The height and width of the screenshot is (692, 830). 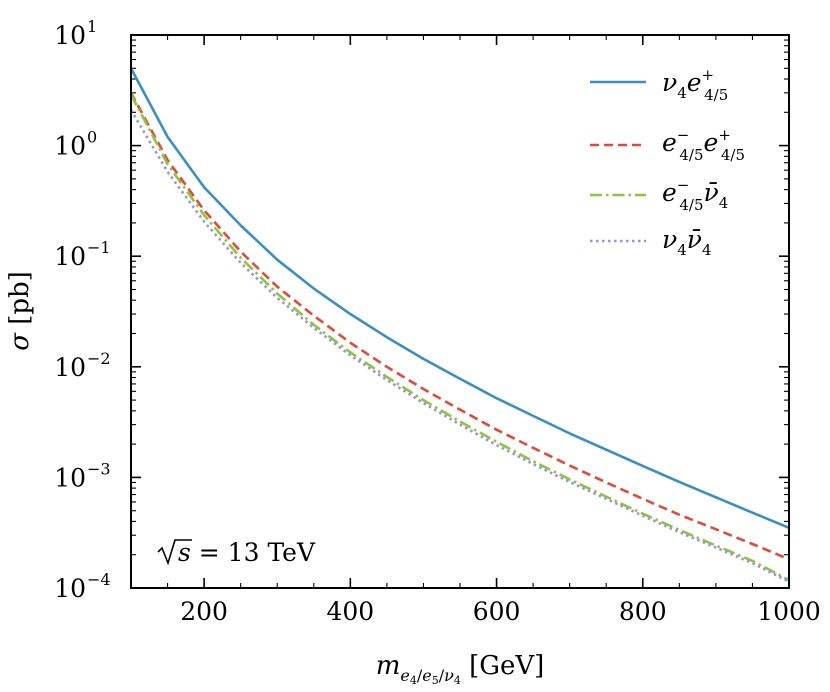 I want to click on y-tick-exponent: −2, so click(x=99, y=358).